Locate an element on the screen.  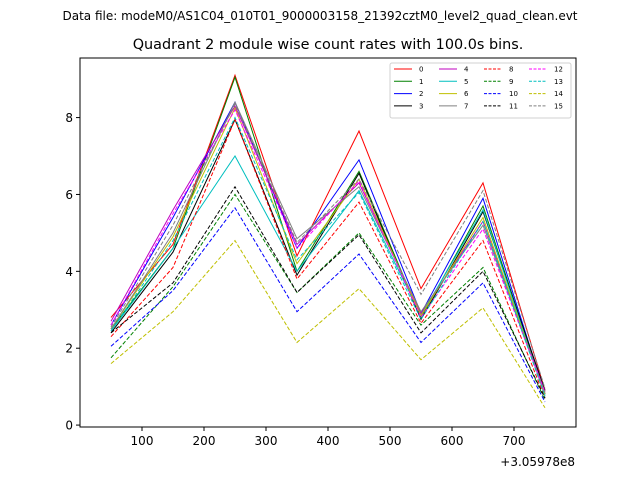
x-tick-label: 400 is located at coordinates (328, 441).